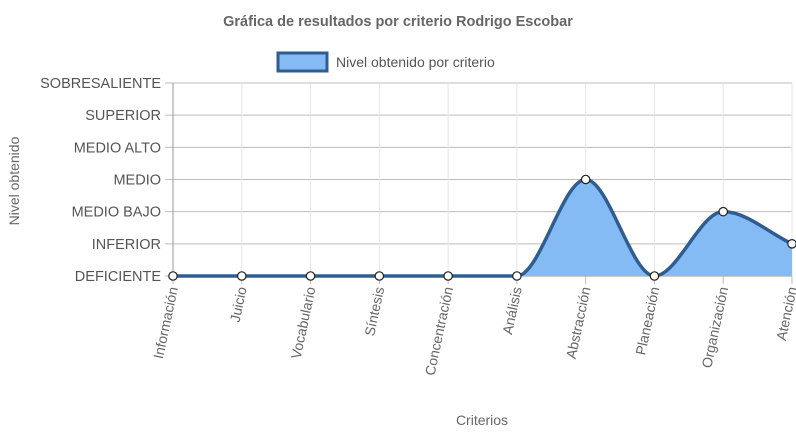 The height and width of the screenshot is (435, 796). Describe the element at coordinates (165, 322) in the screenshot. I see `x-tick-label: Información` at that location.